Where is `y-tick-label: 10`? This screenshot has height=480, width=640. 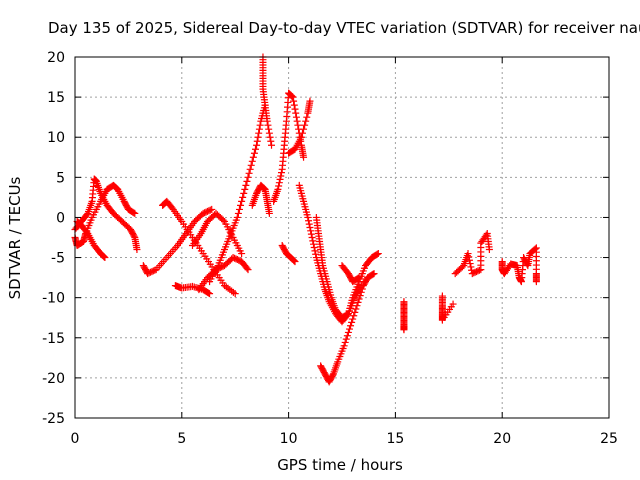 y-tick-label: 10 is located at coordinates (56, 138).